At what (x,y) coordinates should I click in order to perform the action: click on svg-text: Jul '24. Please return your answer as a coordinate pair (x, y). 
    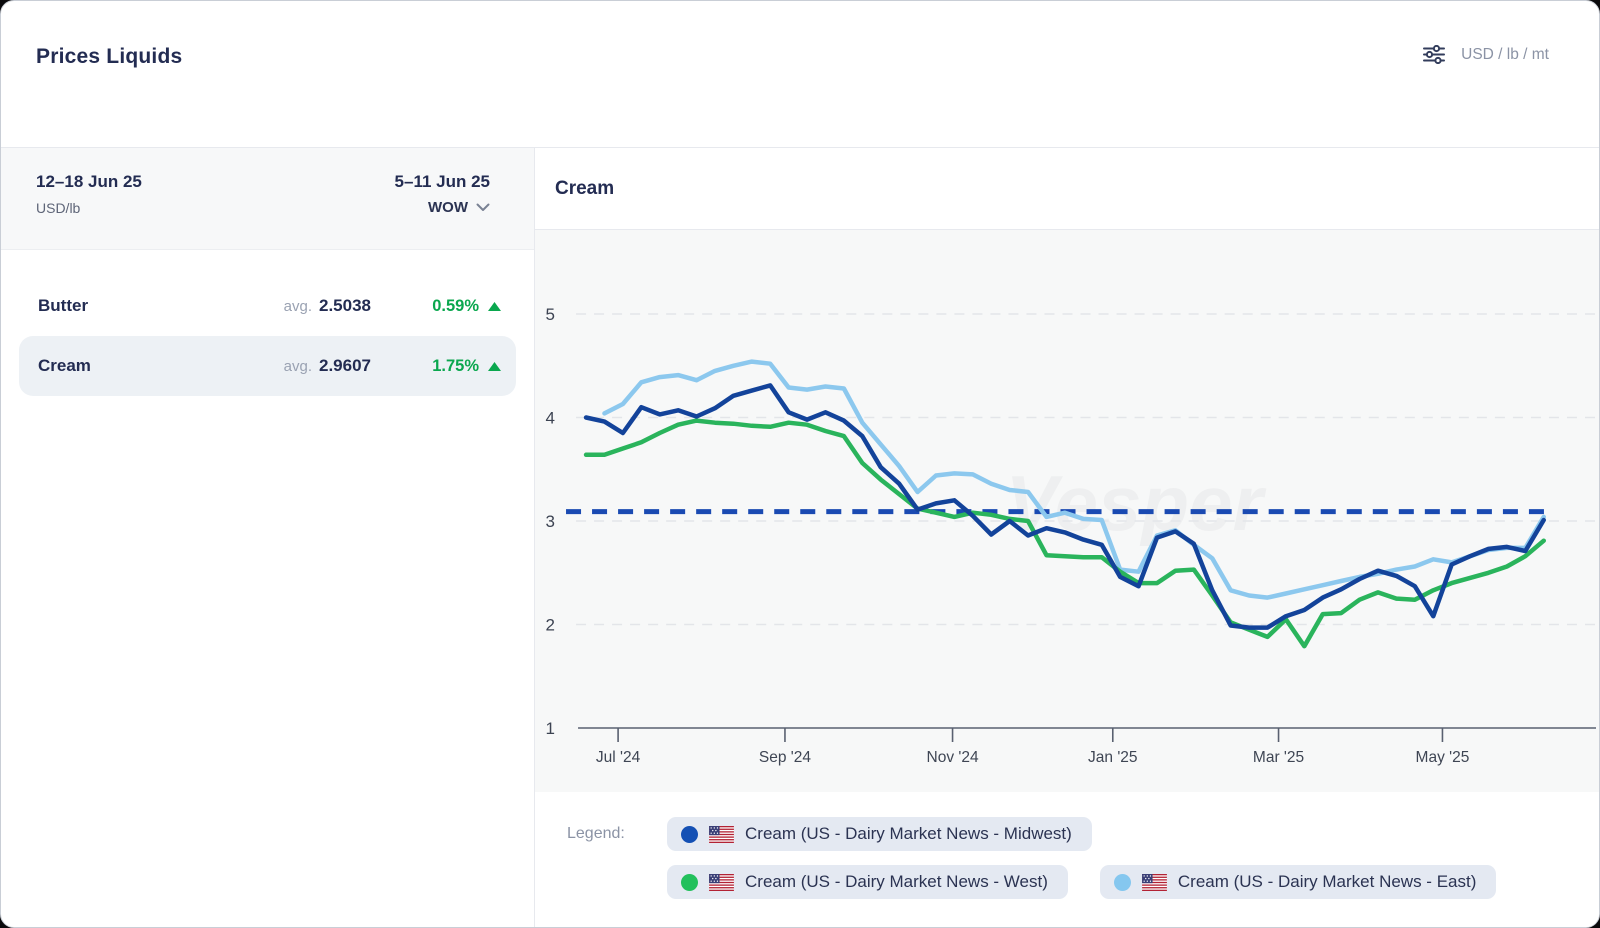
    Looking at the image, I should click on (618, 757).